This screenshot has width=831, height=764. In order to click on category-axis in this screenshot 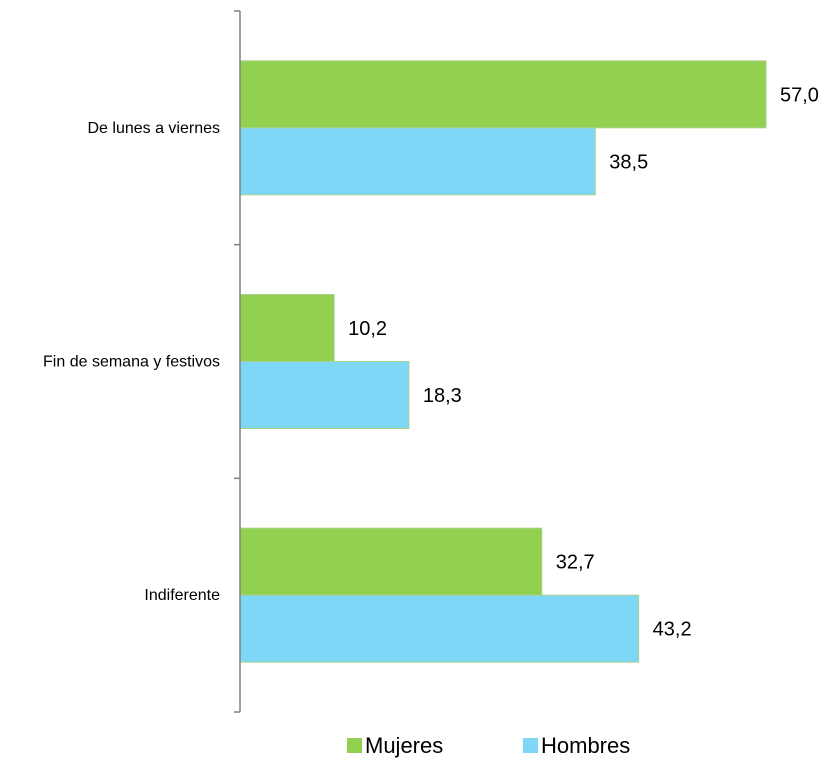, I will do `click(237, 361)`.